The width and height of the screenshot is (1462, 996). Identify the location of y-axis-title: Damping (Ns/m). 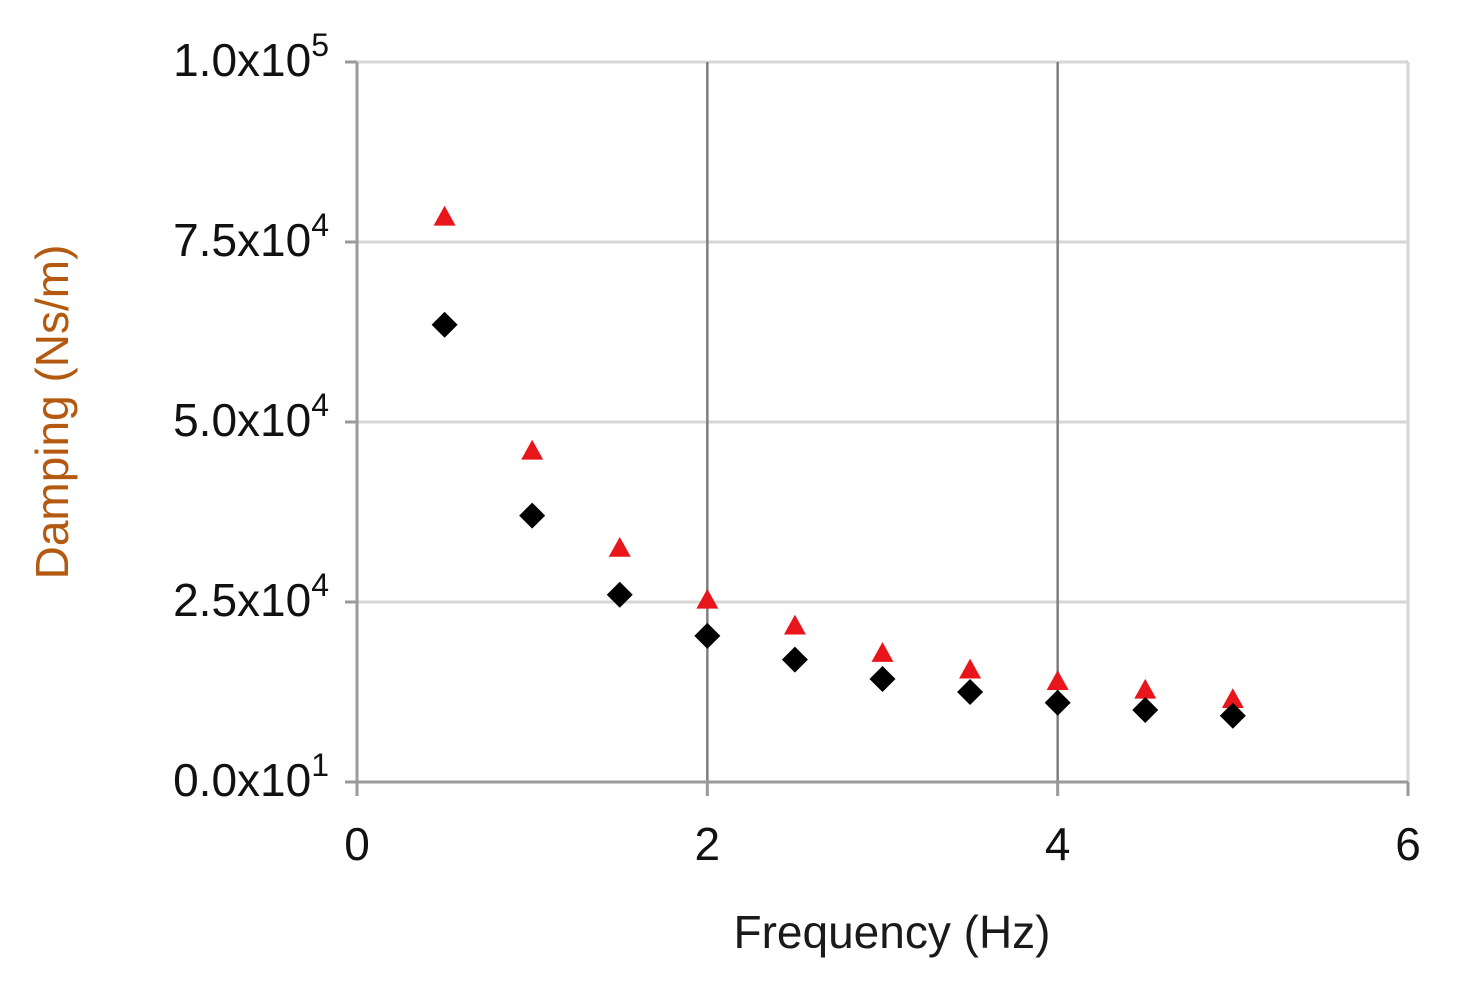
(52, 412).